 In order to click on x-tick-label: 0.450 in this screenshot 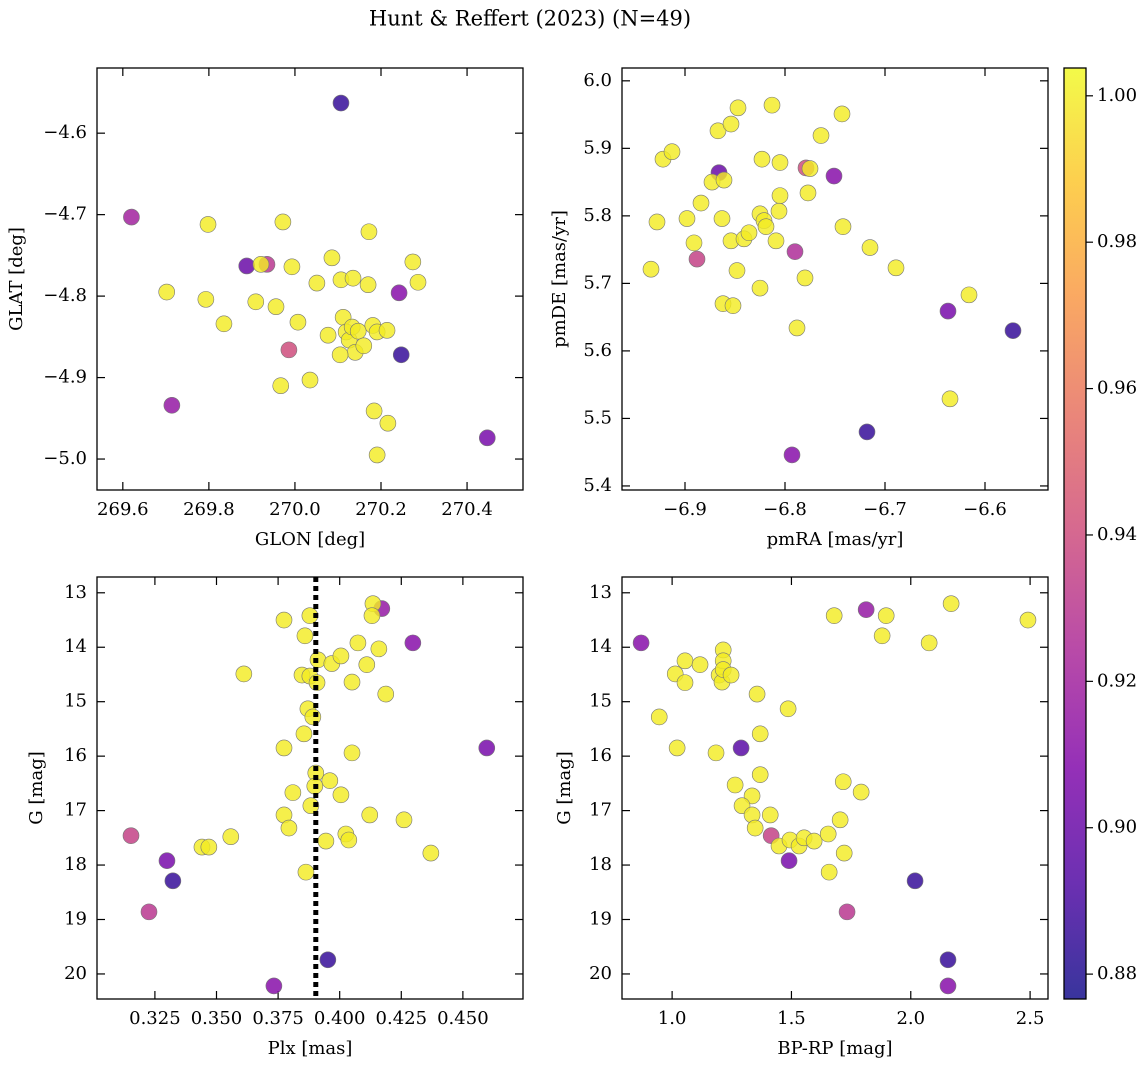, I will do `click(463, 1018)`.